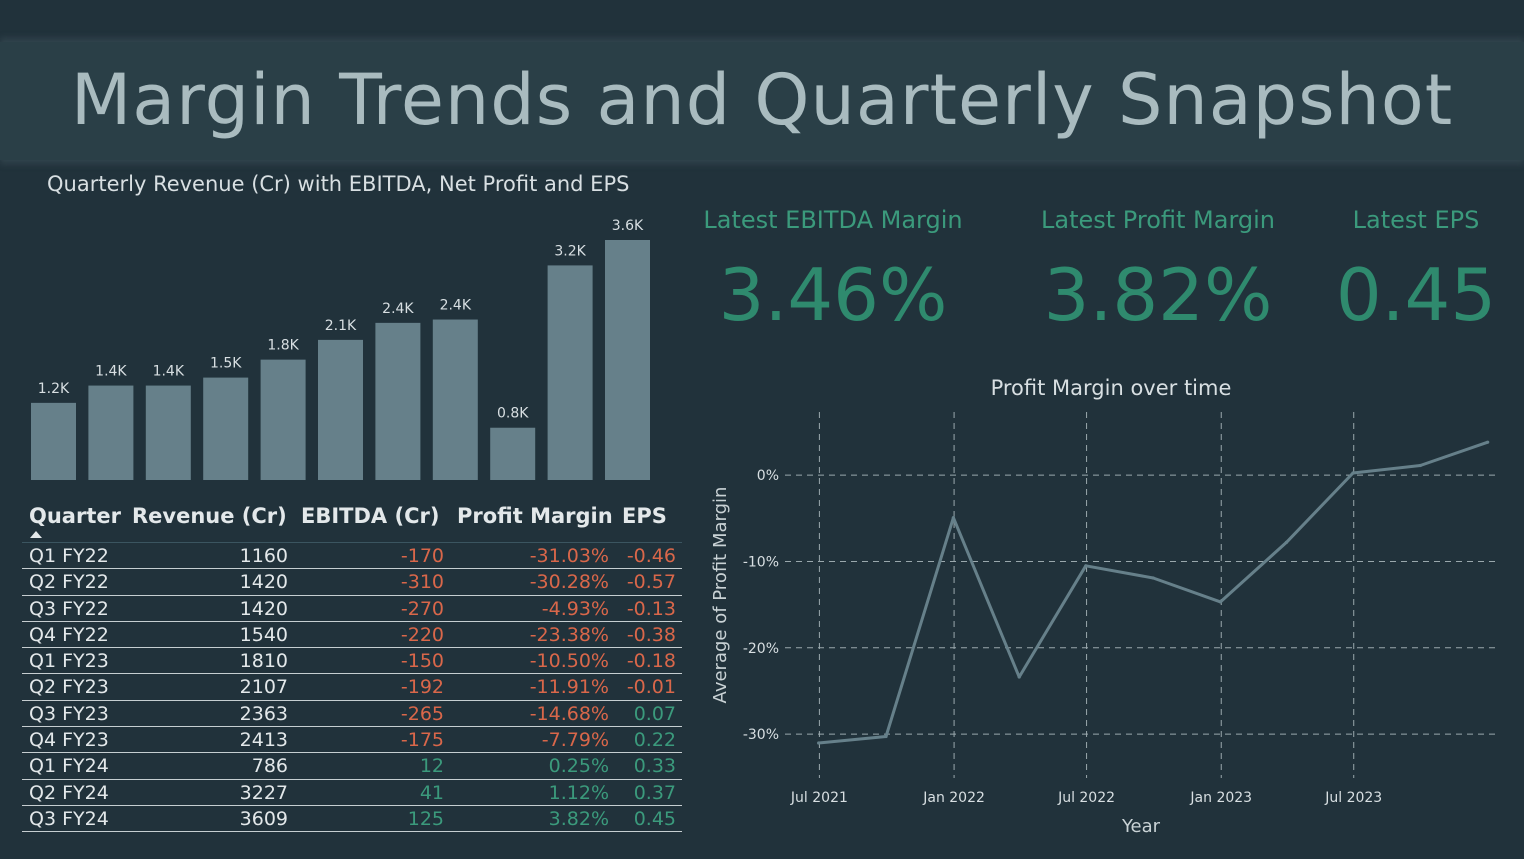 This screenshot has width=1524, height=859. I want to click on cell-profit-margin: -31.03%, so click(569, 556).